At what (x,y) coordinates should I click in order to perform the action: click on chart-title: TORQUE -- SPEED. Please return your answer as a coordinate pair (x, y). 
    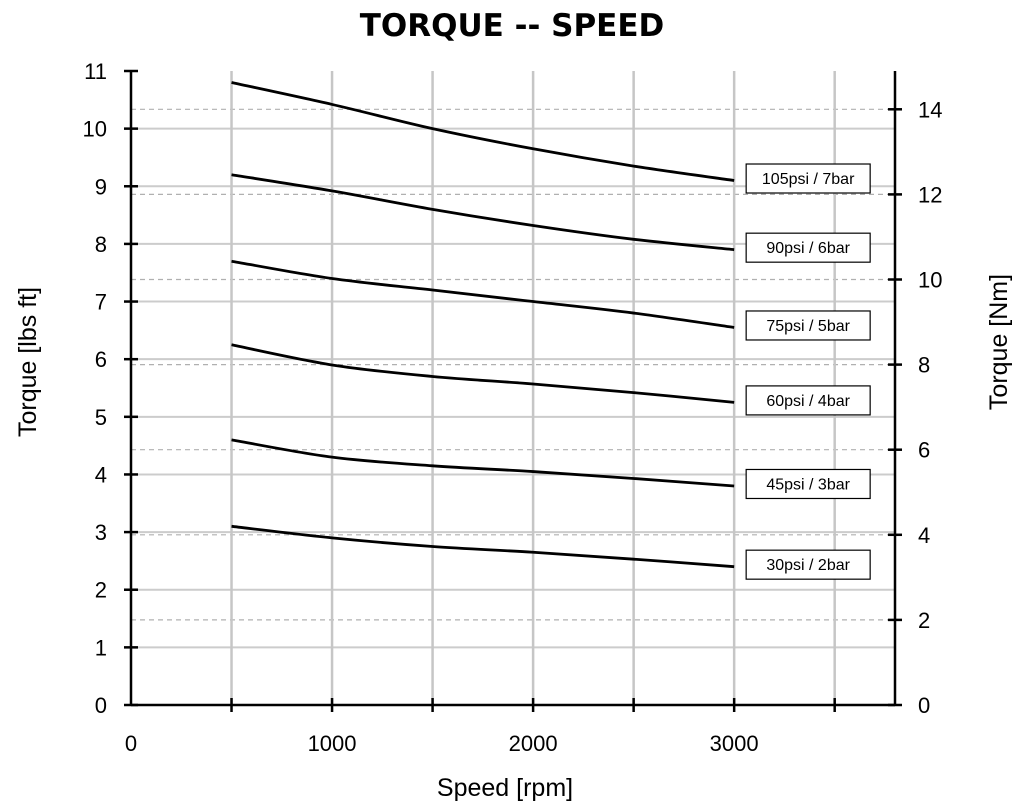
    Looking at the image, I should click on (512, 26).